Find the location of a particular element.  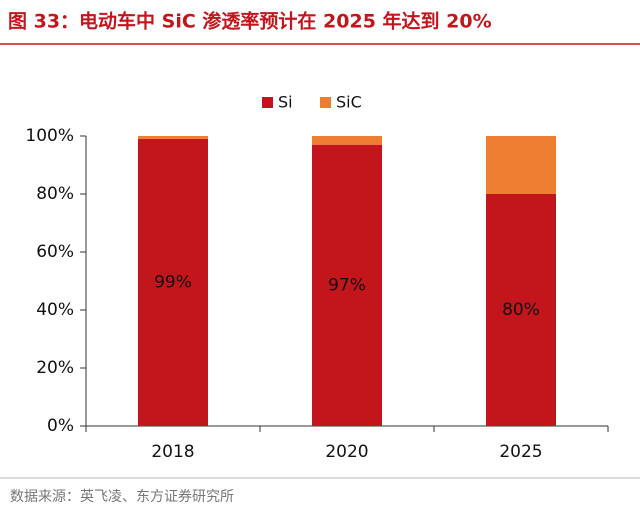

data-label: 80% is located at coordinates (521, 310).